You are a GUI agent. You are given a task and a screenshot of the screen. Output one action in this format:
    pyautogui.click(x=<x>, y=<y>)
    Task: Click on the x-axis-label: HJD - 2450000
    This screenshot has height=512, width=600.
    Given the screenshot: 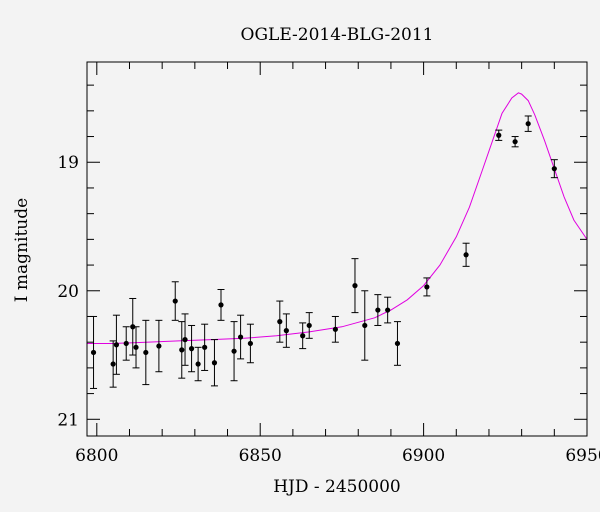 What is the action you would take?
    pyautogui.click(x=337, y=487)
    